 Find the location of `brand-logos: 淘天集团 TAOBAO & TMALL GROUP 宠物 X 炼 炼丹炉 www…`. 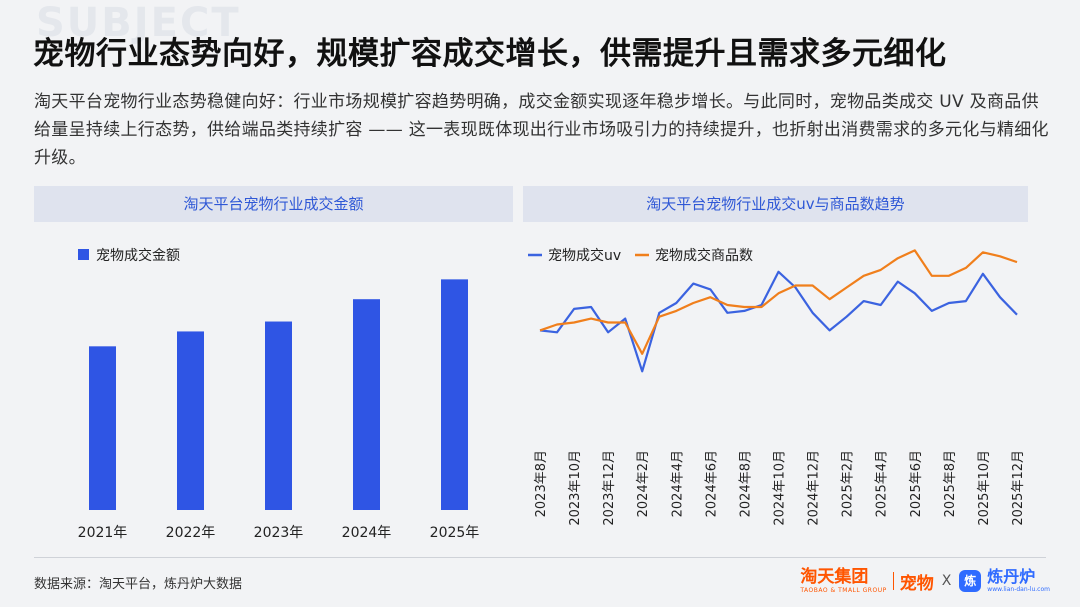

brand-logos: 淘天集团 TAOBAO & TMALL GROUP 宠物 X 炼 炼丹炉 www… is located at coordinates (925, 581).